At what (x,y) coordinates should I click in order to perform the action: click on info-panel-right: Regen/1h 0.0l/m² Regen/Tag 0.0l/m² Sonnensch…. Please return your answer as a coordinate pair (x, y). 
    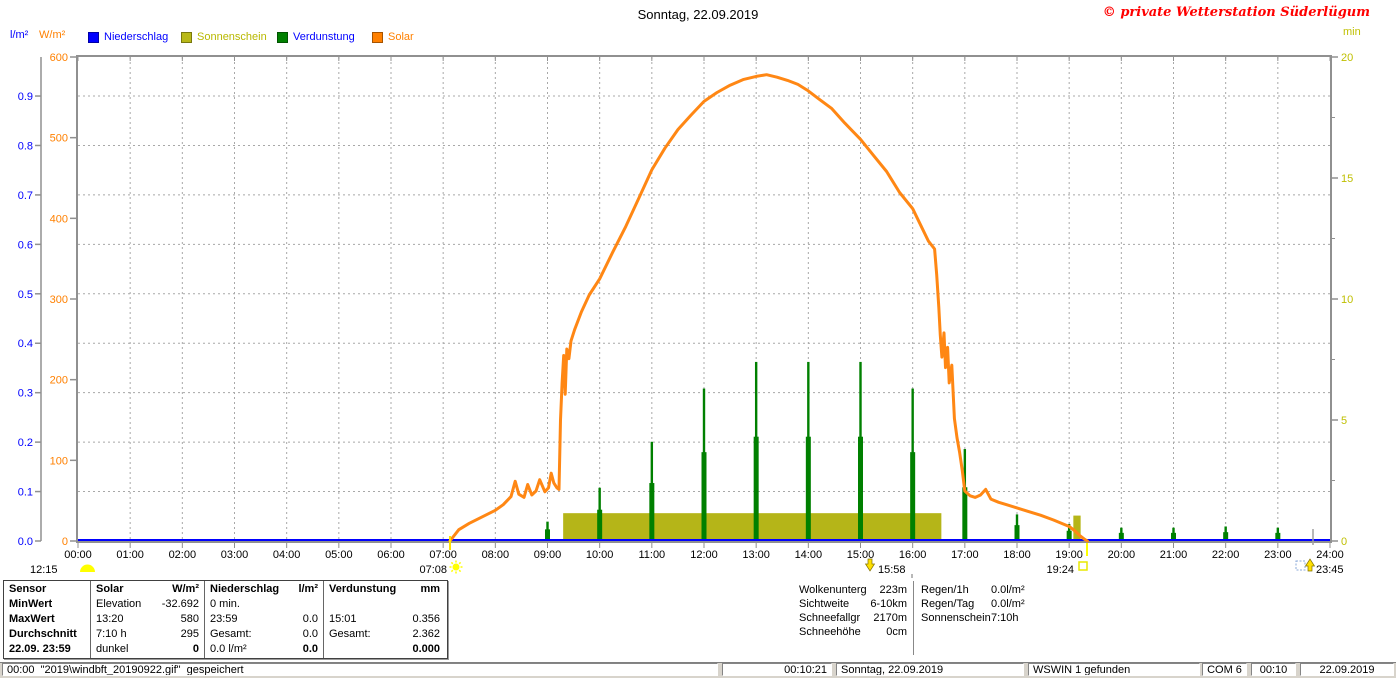
    Looking at the image, I should click on (986, 604).